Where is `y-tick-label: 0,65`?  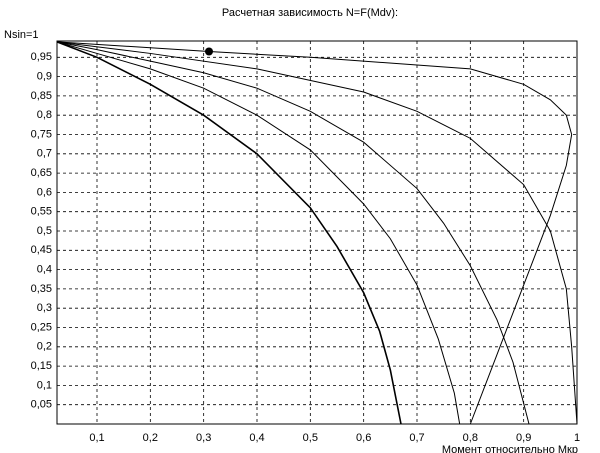 y-tick-label: 0,65 is located at coordinates (41, 173).